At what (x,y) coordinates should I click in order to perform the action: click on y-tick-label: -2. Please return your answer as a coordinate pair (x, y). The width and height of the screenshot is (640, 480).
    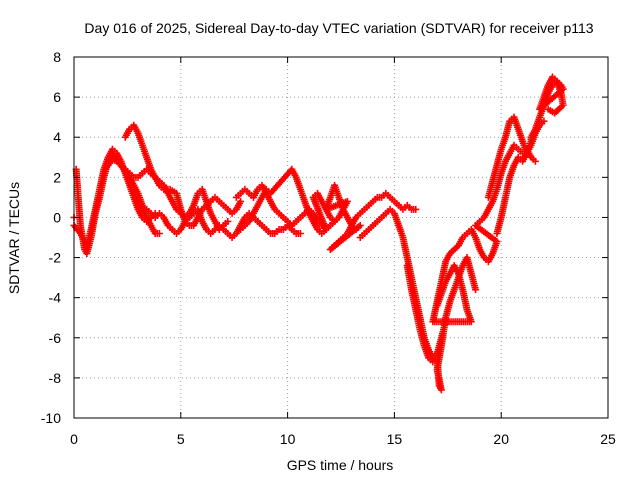
    Looking at the image, I should click on (55, 258).